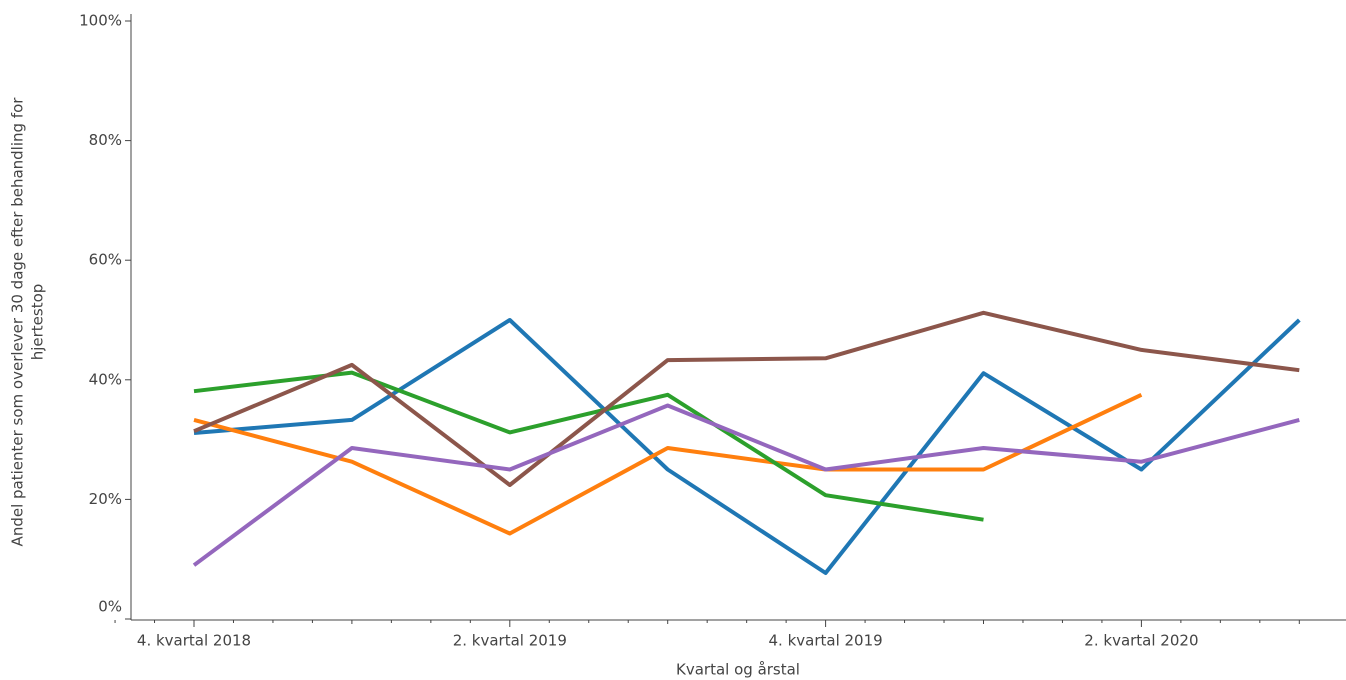 The image size is (1346, 680). What do you see at coordinates (38, 322) in the screenshot?
I see `y-axis-label: hjertestop` at bounding box center [38, 322].